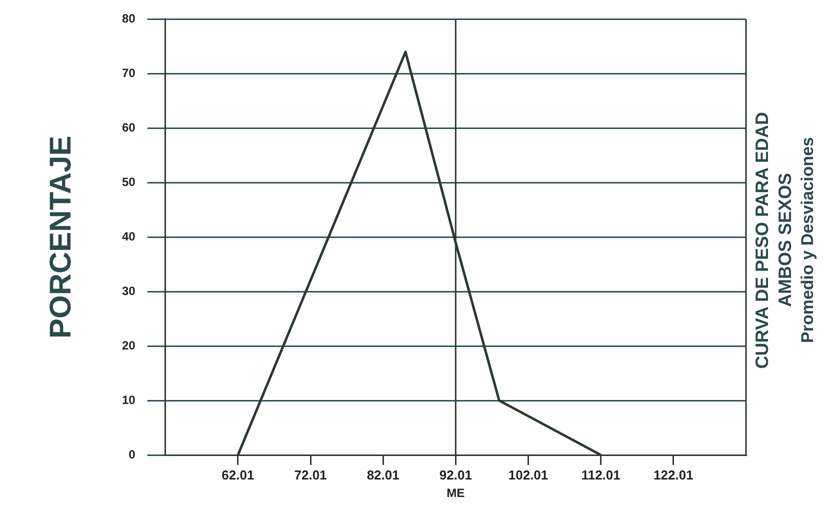 This screenshot has height=505, width=833. I want to click on y-tick-label: 40, so click(129, 236).